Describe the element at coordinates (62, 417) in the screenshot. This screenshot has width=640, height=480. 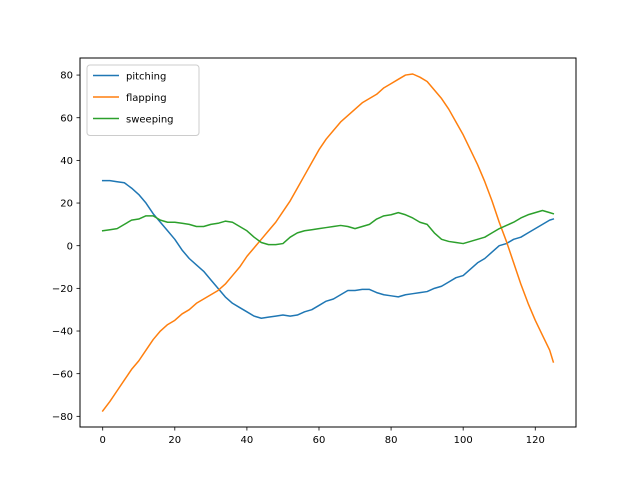
I see `y-tick-label: −80` at that location.